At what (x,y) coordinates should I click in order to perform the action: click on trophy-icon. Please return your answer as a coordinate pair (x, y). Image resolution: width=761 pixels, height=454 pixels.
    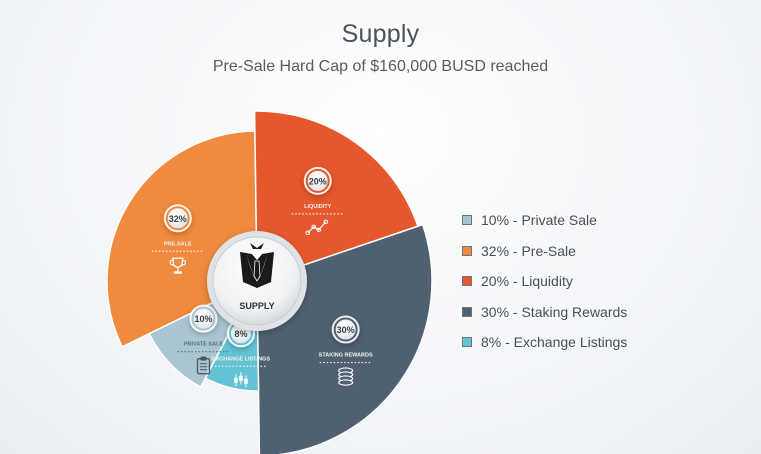
    Looking at the image, I should click on (177, 265).